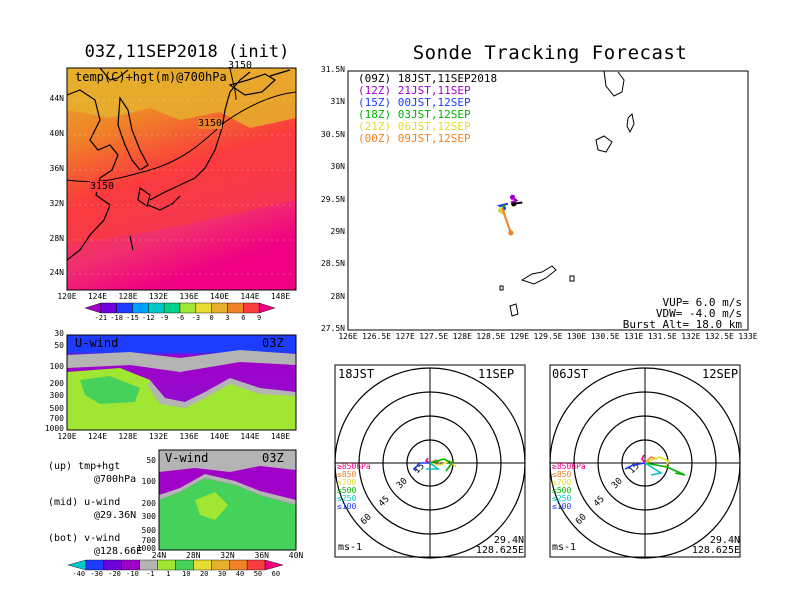 Image resolution: width=792 pixels, height=612 pixels. Describe the element at coordinates (691, 336) in the screenshot. I see `track-lon-tick: 132E` at that location.